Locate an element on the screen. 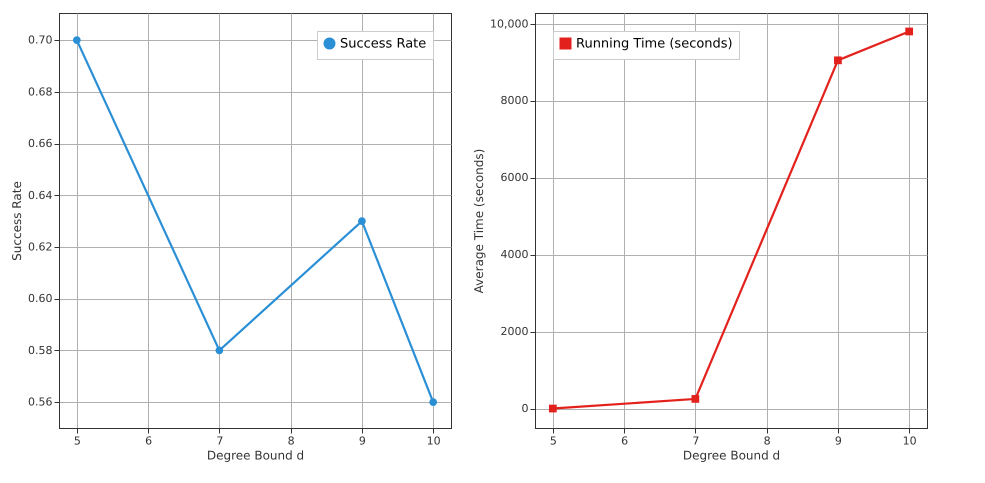  y-axis-title: Success Rate is located at coordinates (17, 221).